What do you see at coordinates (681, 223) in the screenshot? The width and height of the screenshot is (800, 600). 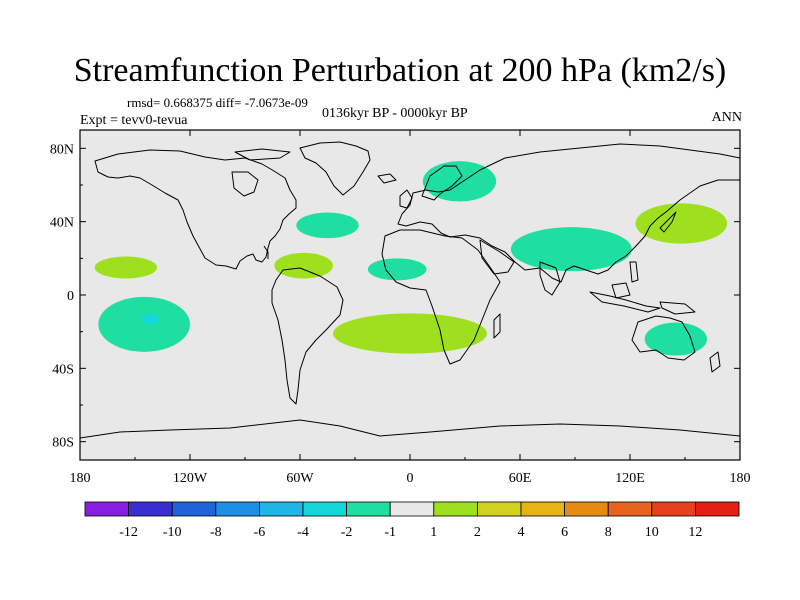 I see `anomaly-japan-pacific` at bounding box center [681, 223].